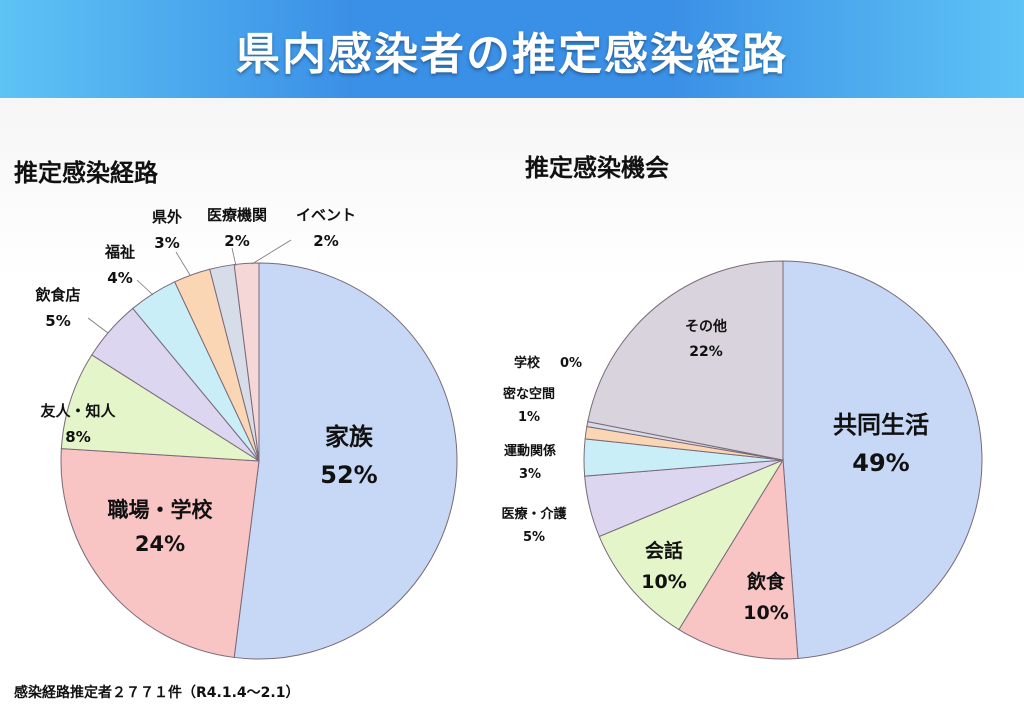 This screenshot has height=709, width=1024. I want to click on pie0-label-2: 友人・知人, so click(78, 411).